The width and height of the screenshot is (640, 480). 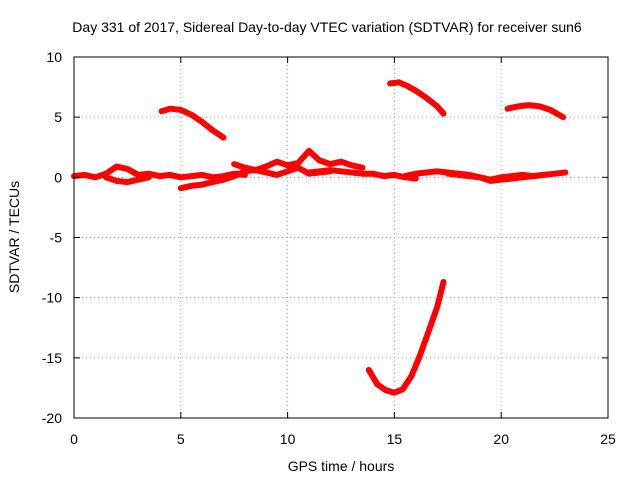 I want to click on x-axis-title: GPS time / hours, so click(x=341, y=466).